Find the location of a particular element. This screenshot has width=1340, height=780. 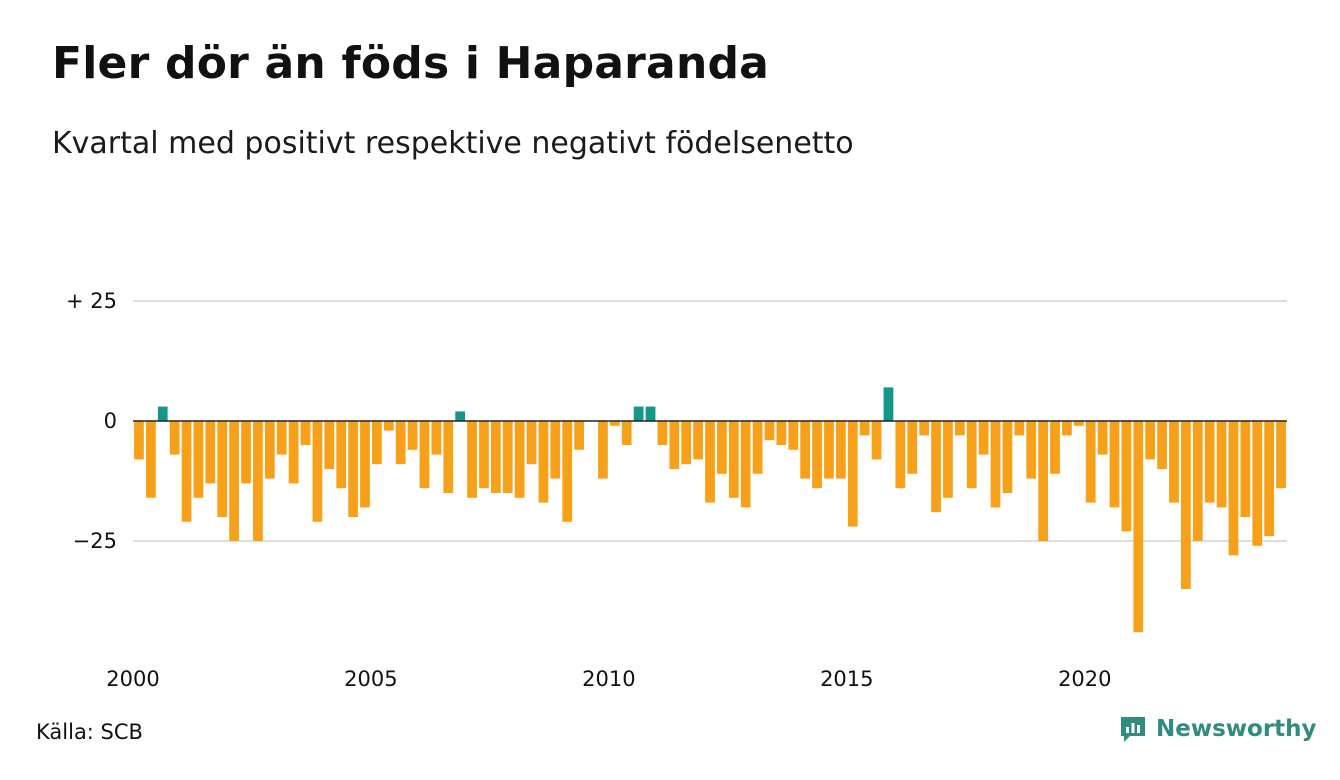

y-tick-label: 0 is located at coordinates (110, 421).